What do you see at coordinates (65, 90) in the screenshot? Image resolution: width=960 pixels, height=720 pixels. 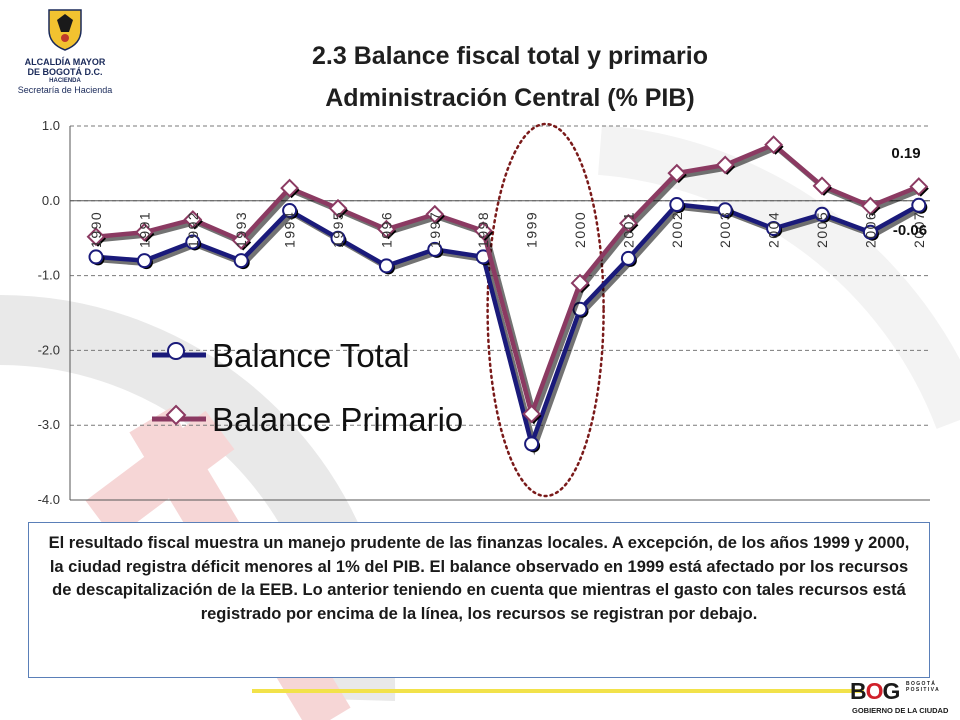 I see `logo-line-4: Secretaría de Hacienda` at bounding box center [65, 90].